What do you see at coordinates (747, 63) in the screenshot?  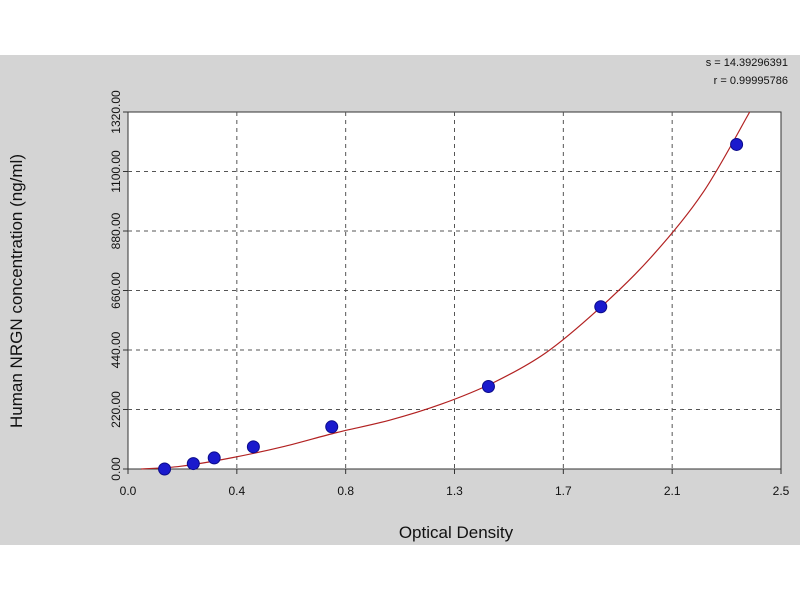 I see `stat-s: s = 14.39296391` at bounding box center [747, 63].